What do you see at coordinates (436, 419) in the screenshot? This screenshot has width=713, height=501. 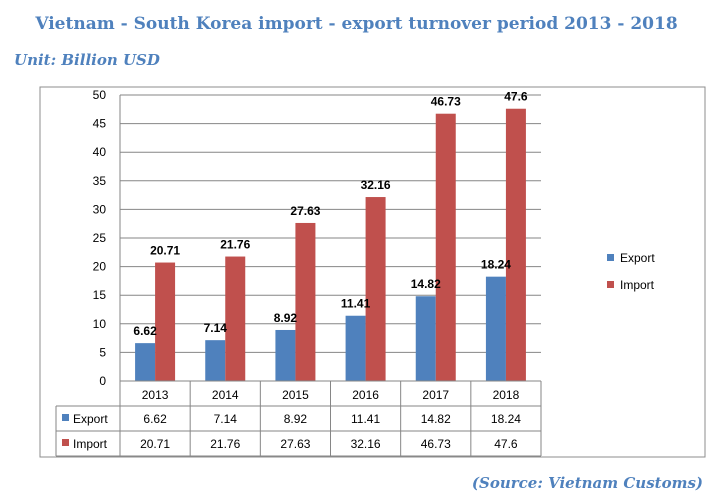 I see `table-cell: 14.82` at bounding box center [436, 419].